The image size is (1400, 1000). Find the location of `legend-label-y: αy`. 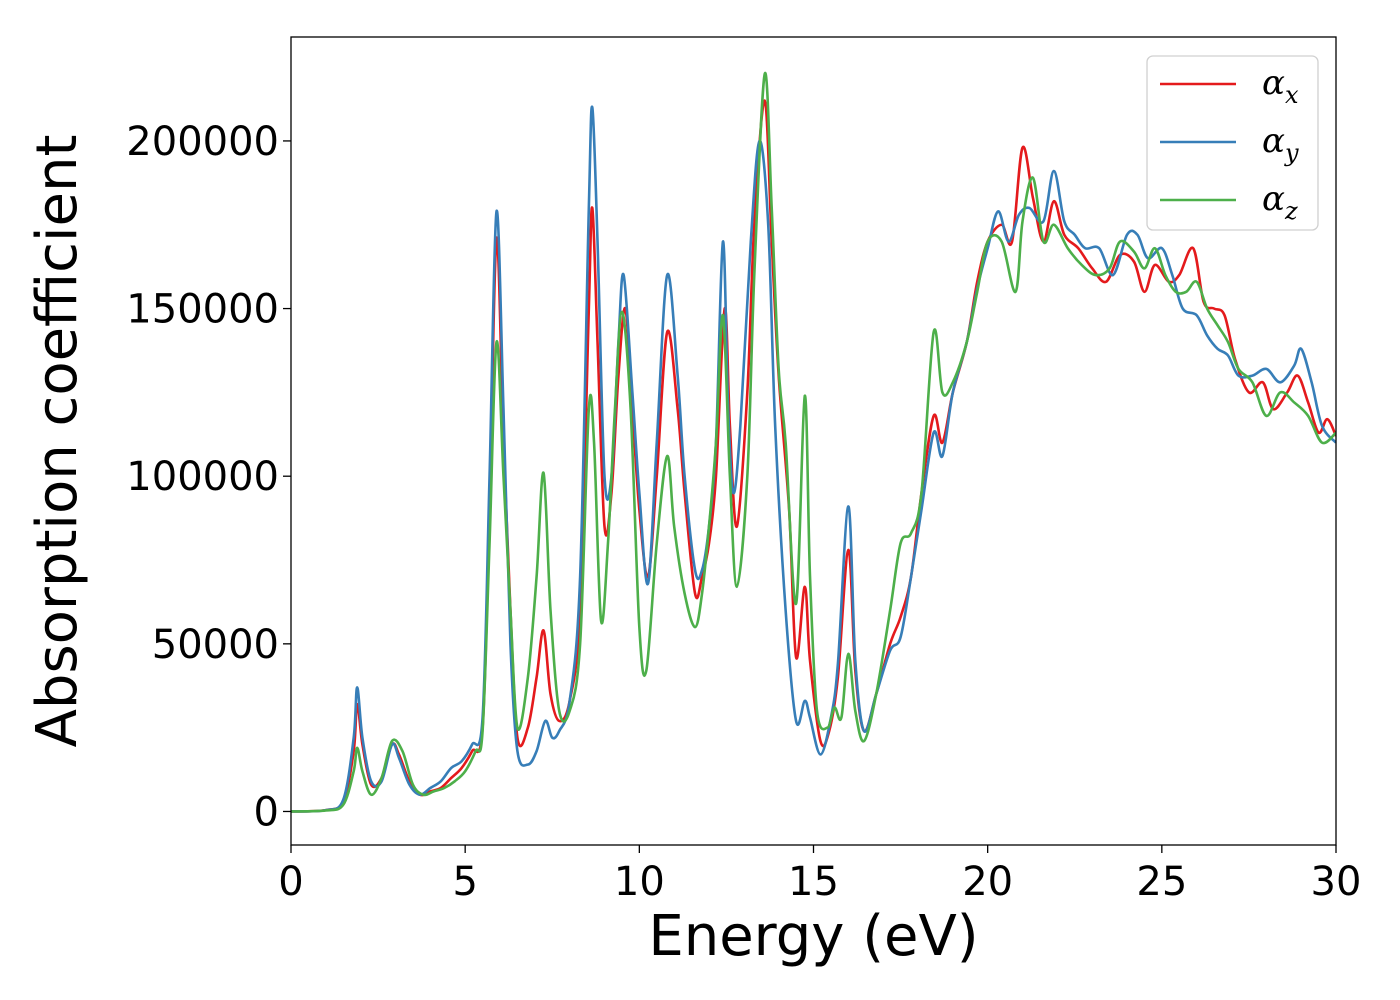

legend-label-y: αy is located at coordinates (1280, 144).